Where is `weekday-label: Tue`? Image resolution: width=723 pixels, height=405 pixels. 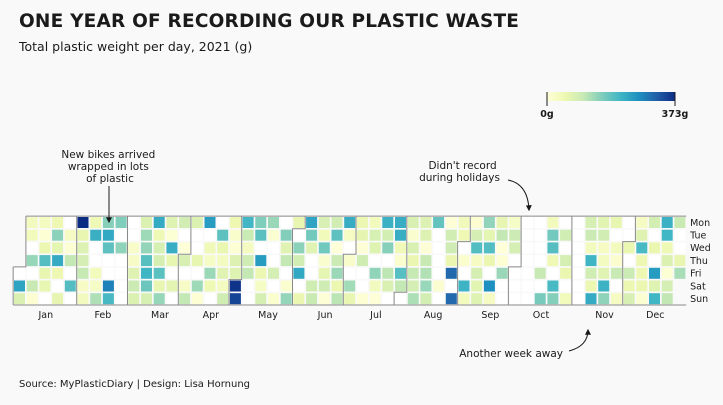 weekday-label: Tue is located at coordinates (697, 236).